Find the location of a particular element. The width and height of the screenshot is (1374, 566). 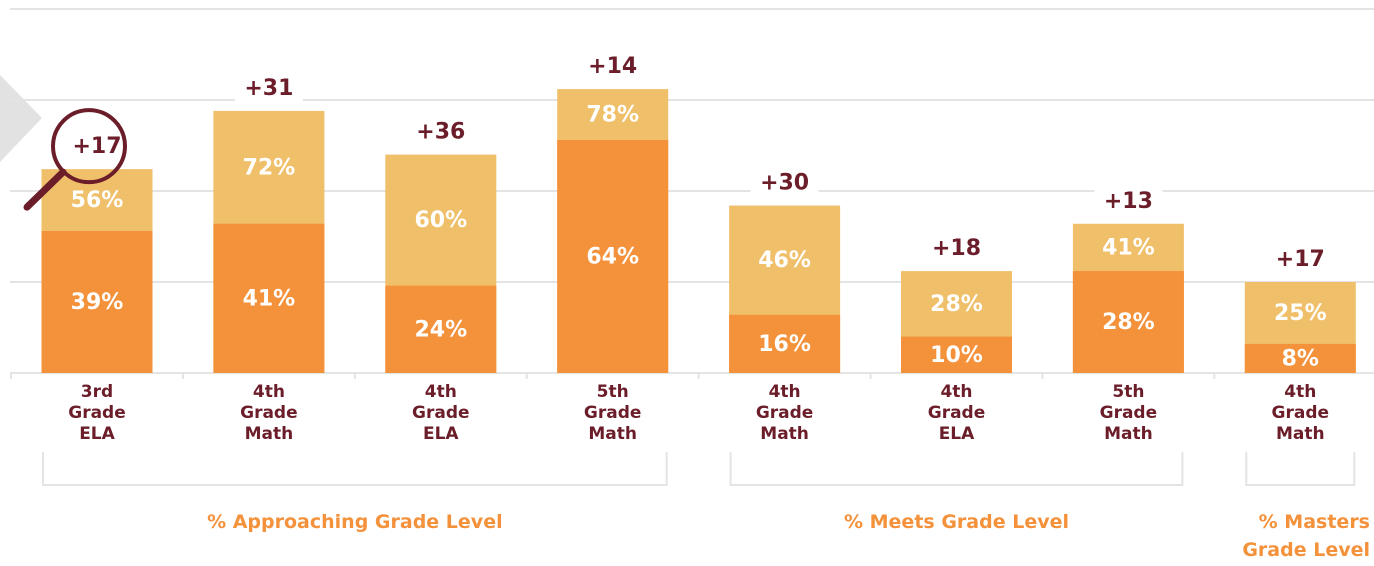

x-tick-label: 3rd Grade ELA is located at coordinates (97, 413).